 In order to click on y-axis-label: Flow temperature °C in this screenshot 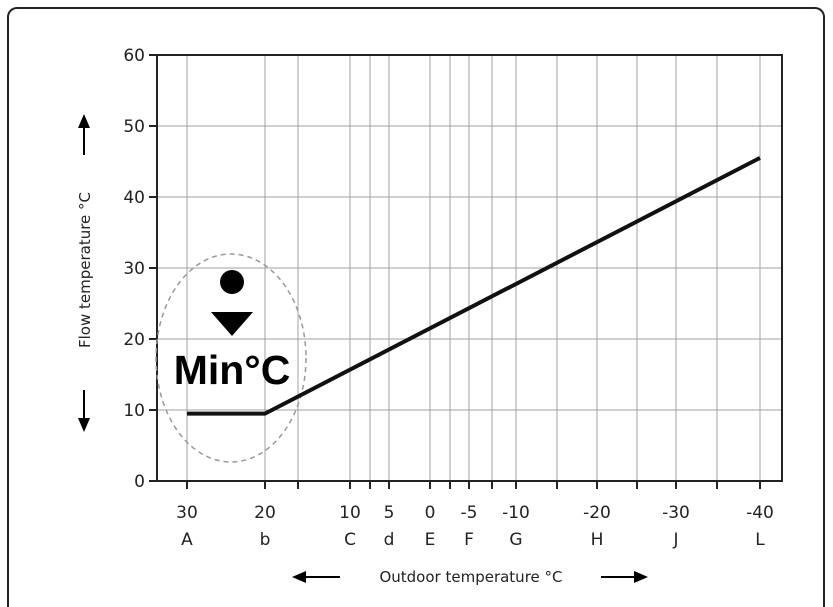, I will do `click(85, 270)`.